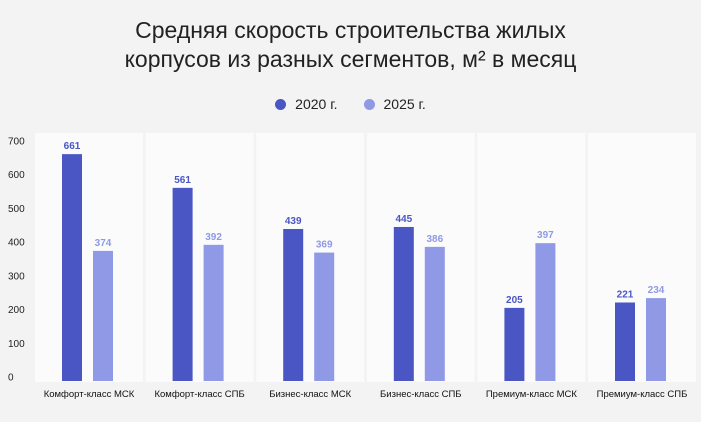  Describe the element at coordinates (182, 180) in the screenshot. I see `data-label: 561` at that location.